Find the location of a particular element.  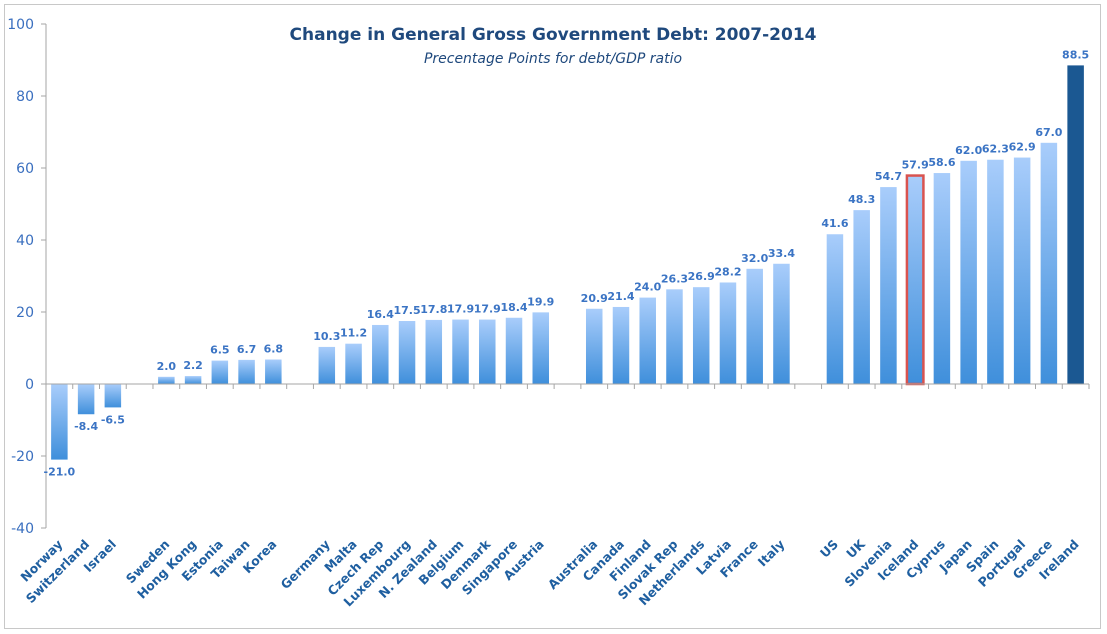

bar-italy is located at coordinates (781, 323).